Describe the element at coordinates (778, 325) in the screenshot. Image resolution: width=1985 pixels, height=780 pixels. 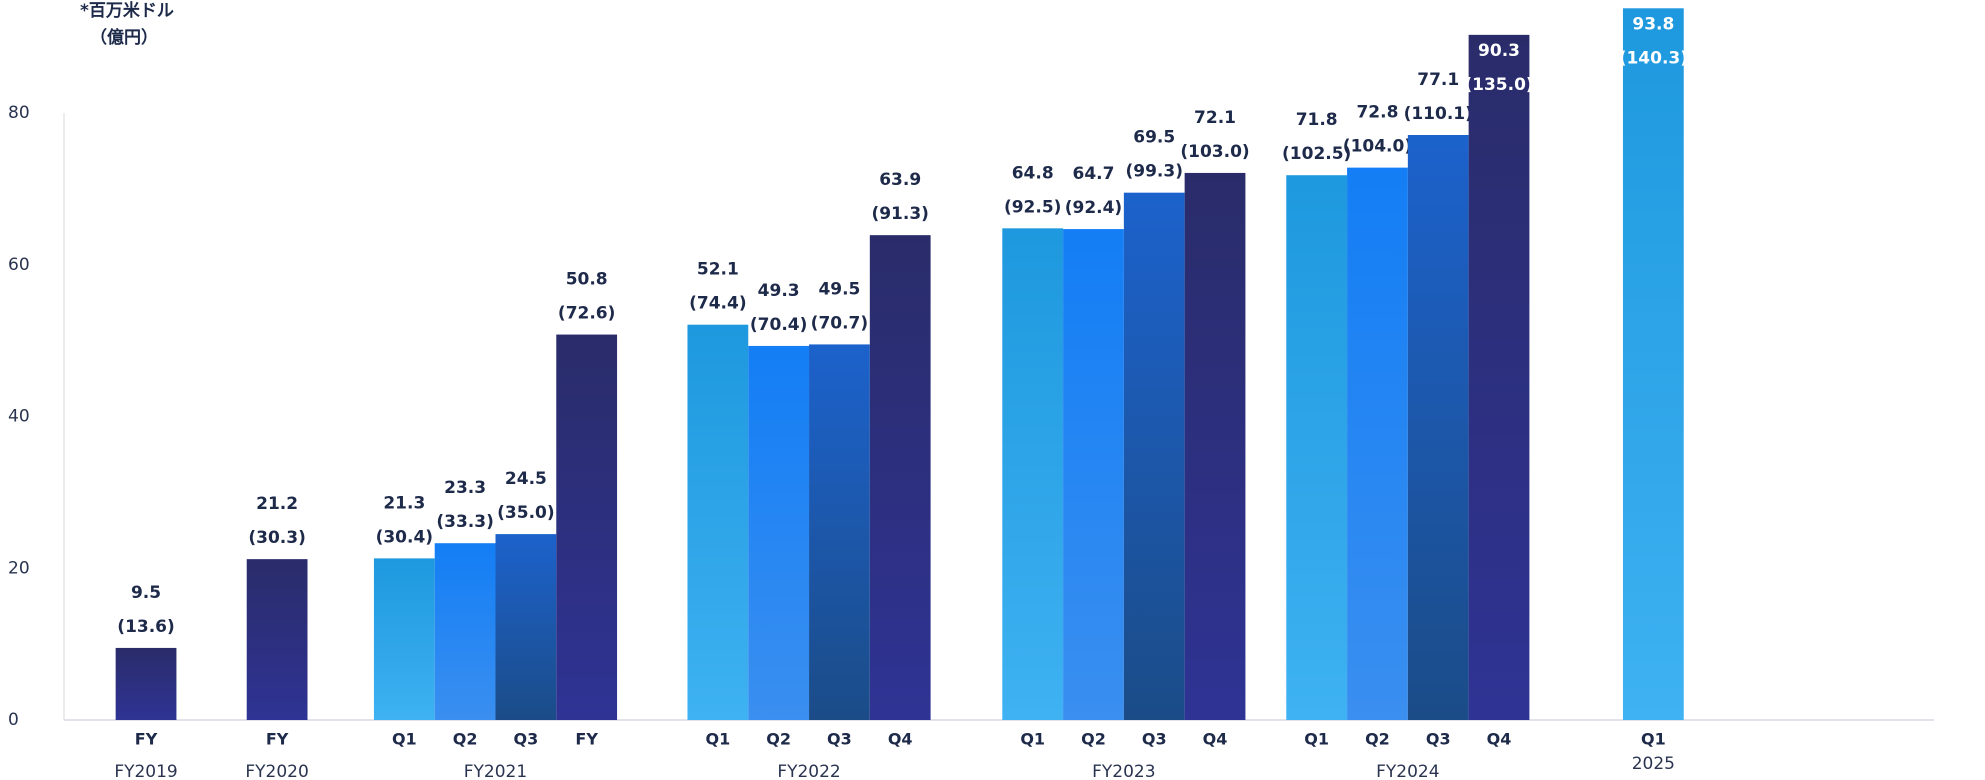
I see `yen-label: (70.4)` at that location.